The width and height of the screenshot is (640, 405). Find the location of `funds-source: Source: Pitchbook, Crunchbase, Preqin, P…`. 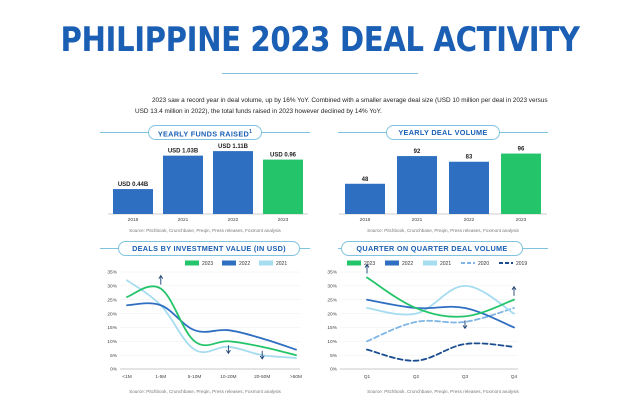

funds-source: Source: Pitchbook, Crunchbase, Preqin, P… is located at coordinates (205, 230).